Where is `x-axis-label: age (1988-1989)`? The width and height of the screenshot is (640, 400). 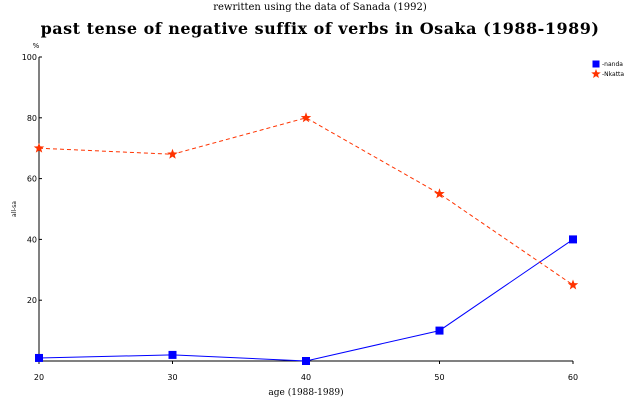
x-axis-label: age (1988-1989) is located at coordinates (305, 392).